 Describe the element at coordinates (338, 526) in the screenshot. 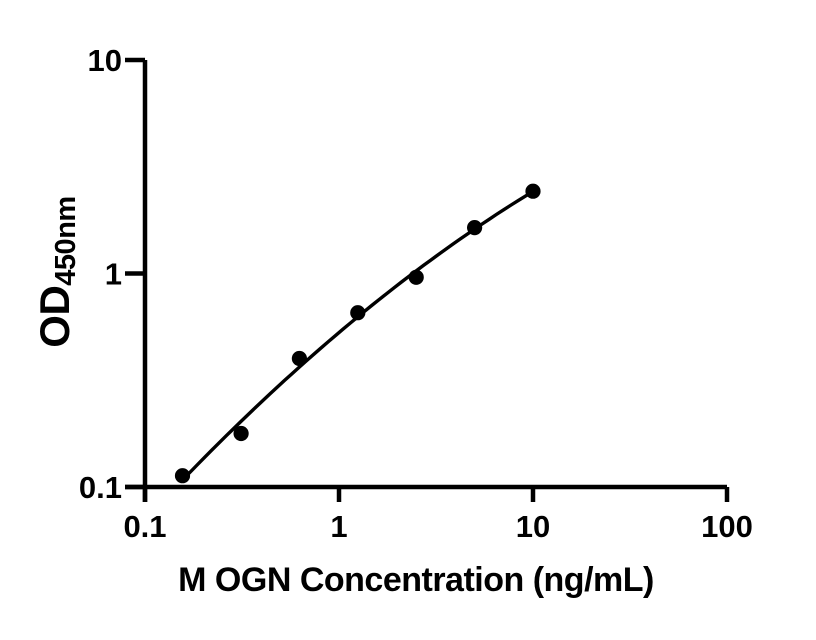

I see `x-tick-label: 1` at that location.